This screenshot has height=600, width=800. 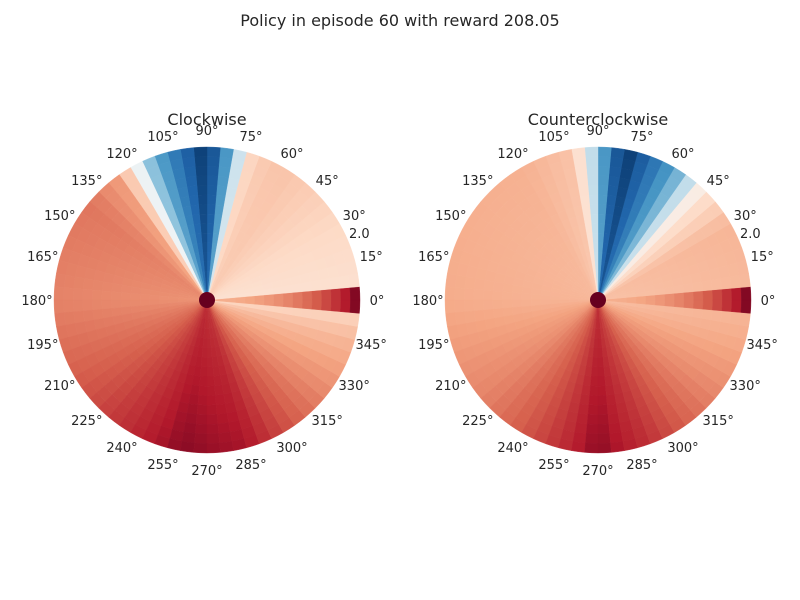 I want to click on angle-tick-label: 240°, so click(x=512, y=448).